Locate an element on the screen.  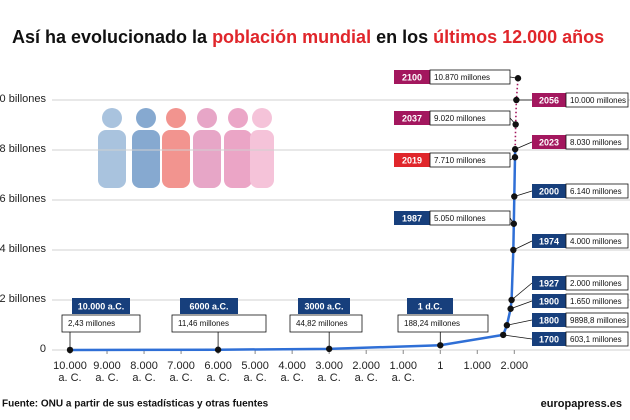
value-label: 10.870 millones is located at coordinates (462, 77).